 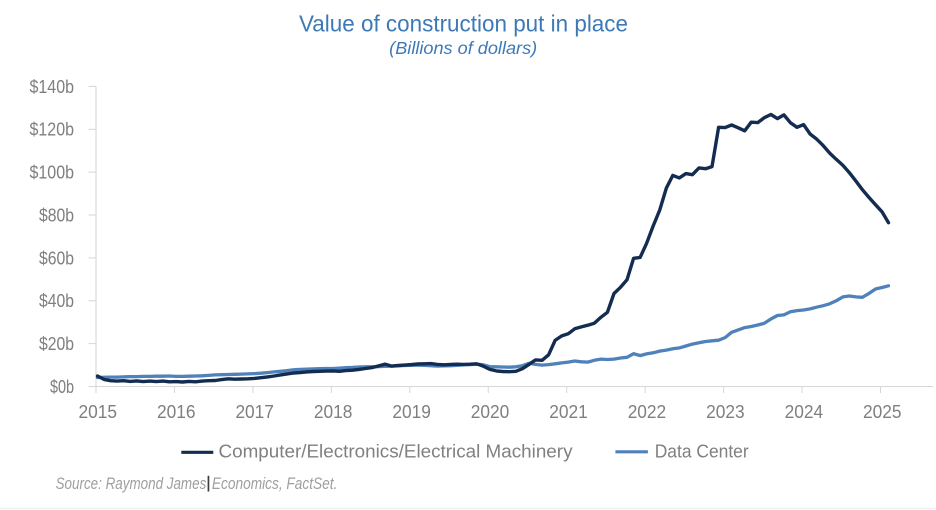 I want to click on svg-text: 2019, so click(x=411, y=412).